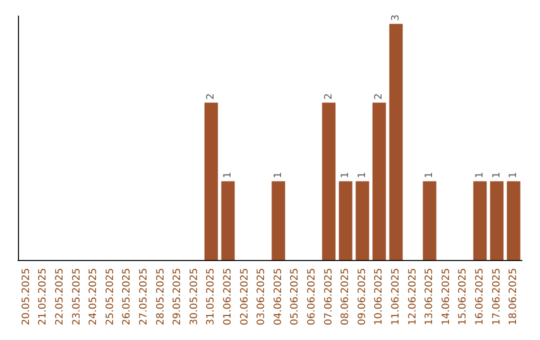  What do you see at coordinates (362, 297) in the screenshot?
I see `x-tick-label: 09.06.2025` at bounding box center [362, 297].